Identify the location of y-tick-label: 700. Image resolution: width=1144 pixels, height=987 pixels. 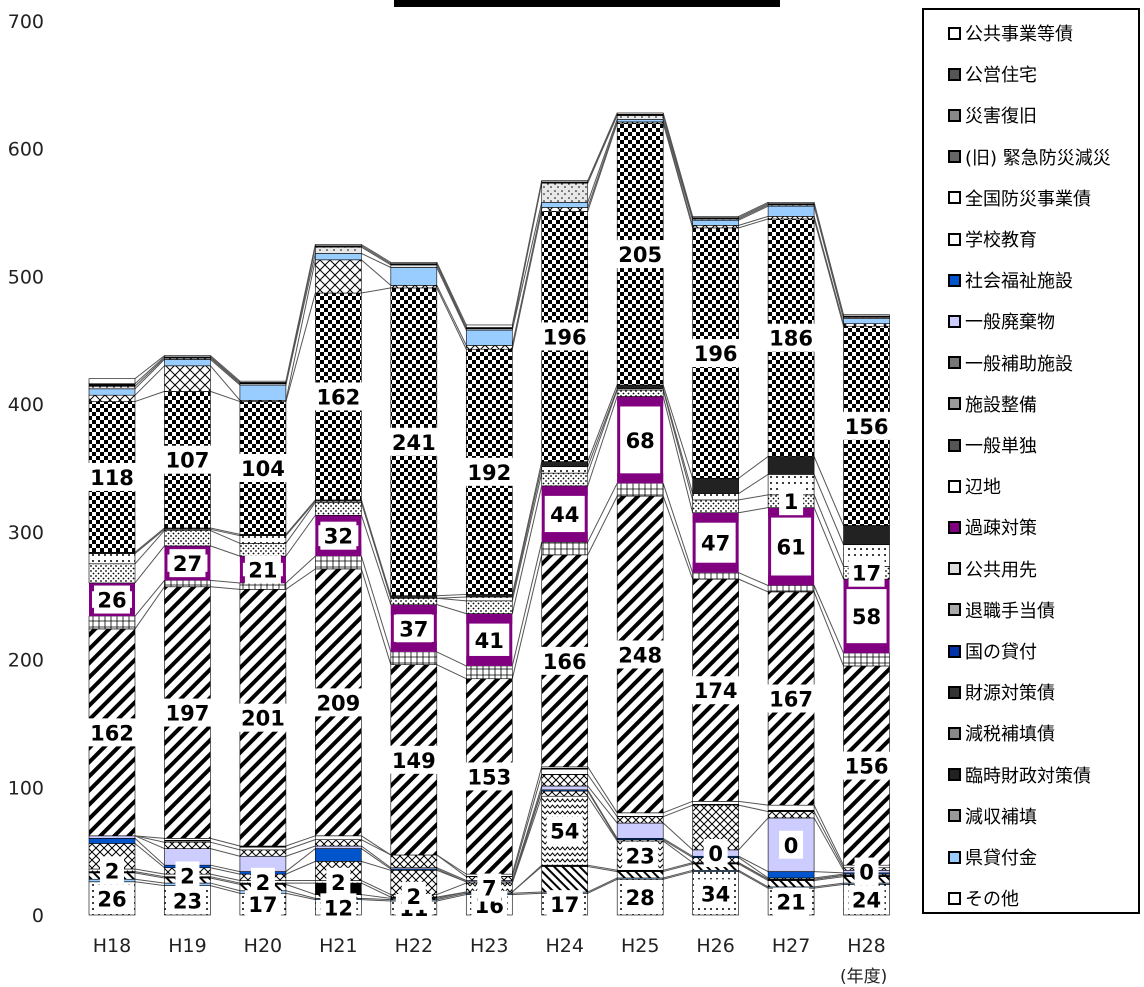
(26, 22).